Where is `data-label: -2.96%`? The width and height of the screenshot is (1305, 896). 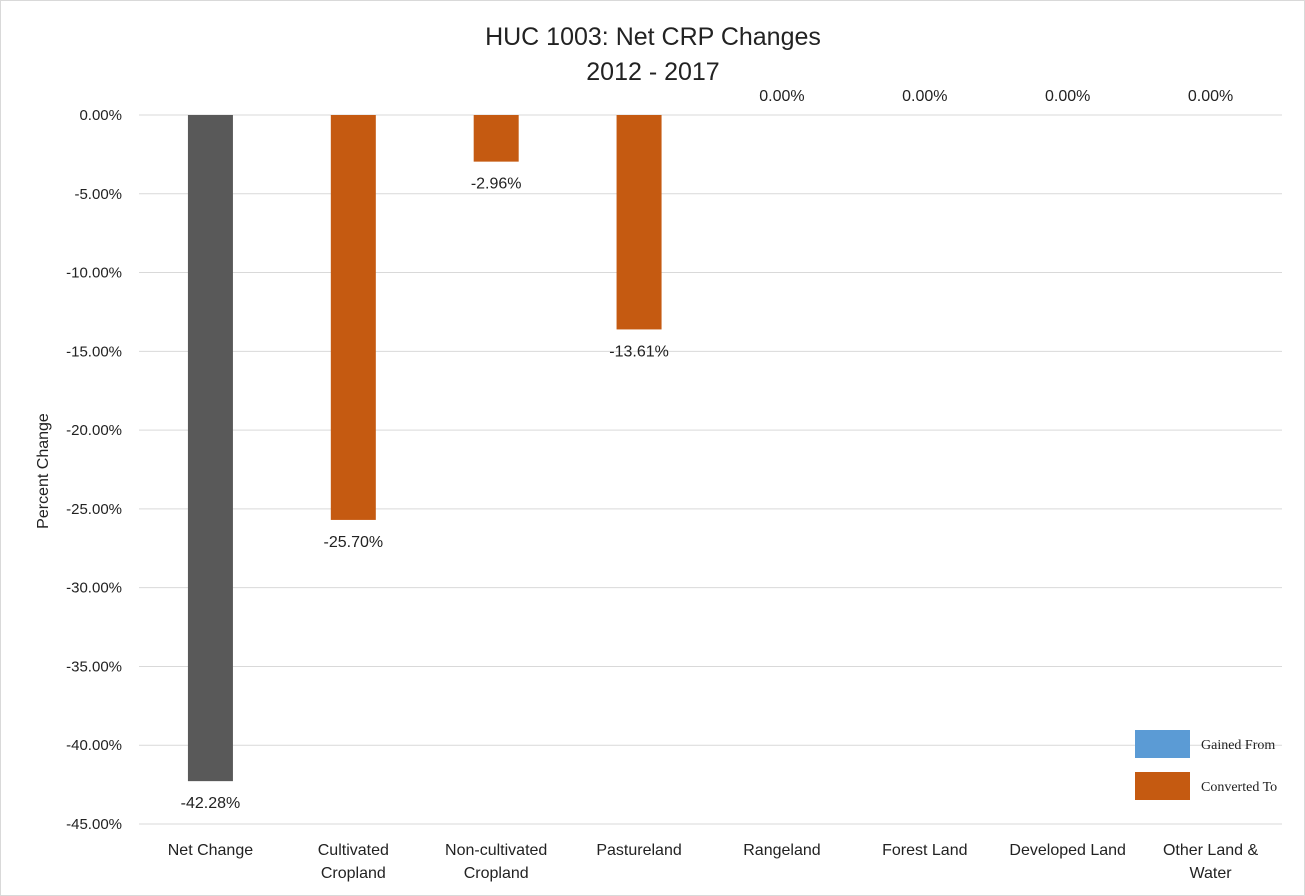 data-label: -2.96% is located at coordinates (496, 184).